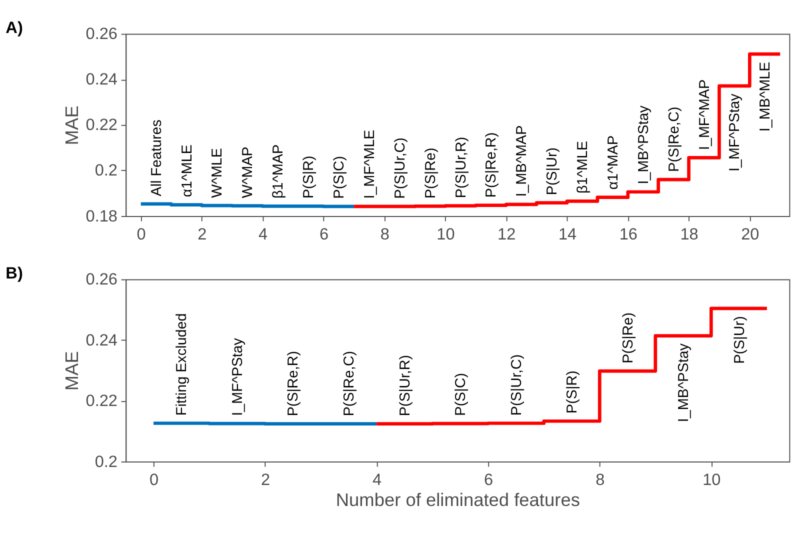 This screenshot has height=554, width=795. What do you see at coordinates (102, 216) in the screenshot?
I see `y-tick-label: 0.18` at bounding box center [102, 216].